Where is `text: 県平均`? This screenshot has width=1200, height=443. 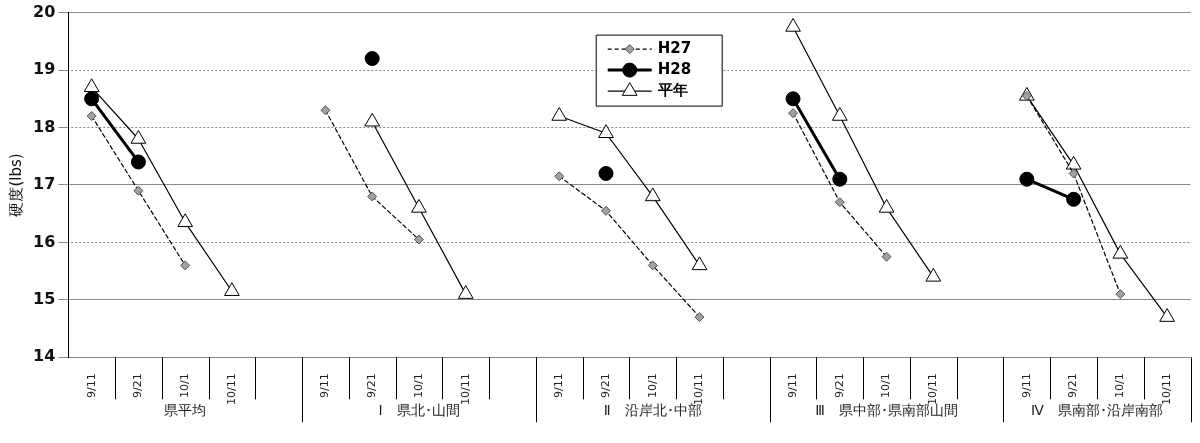 text: 県平均 is located at coordinates (185, 409).